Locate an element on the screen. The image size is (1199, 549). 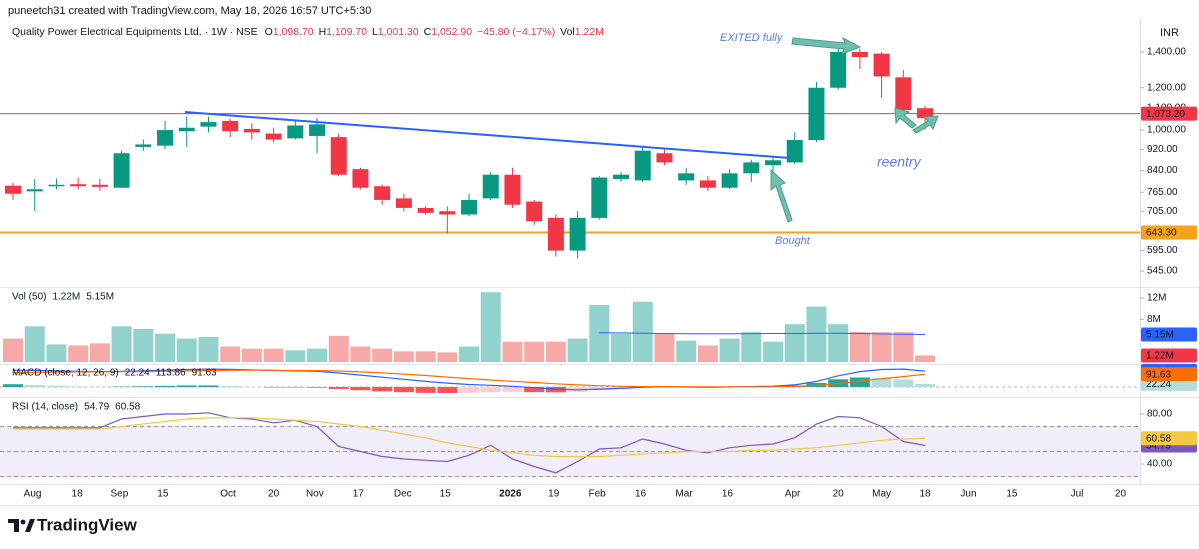
price-tag-label: 54.79 is located at coordinates (1158, 446).